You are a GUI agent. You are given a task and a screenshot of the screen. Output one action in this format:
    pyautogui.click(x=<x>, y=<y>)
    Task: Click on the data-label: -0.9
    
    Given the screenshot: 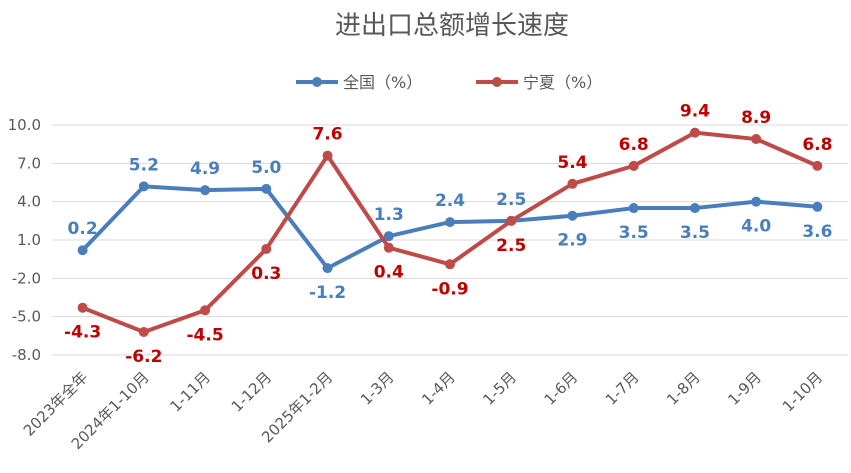 What is the action you would take?
    pyautogui.click(x=449, y=289)
    